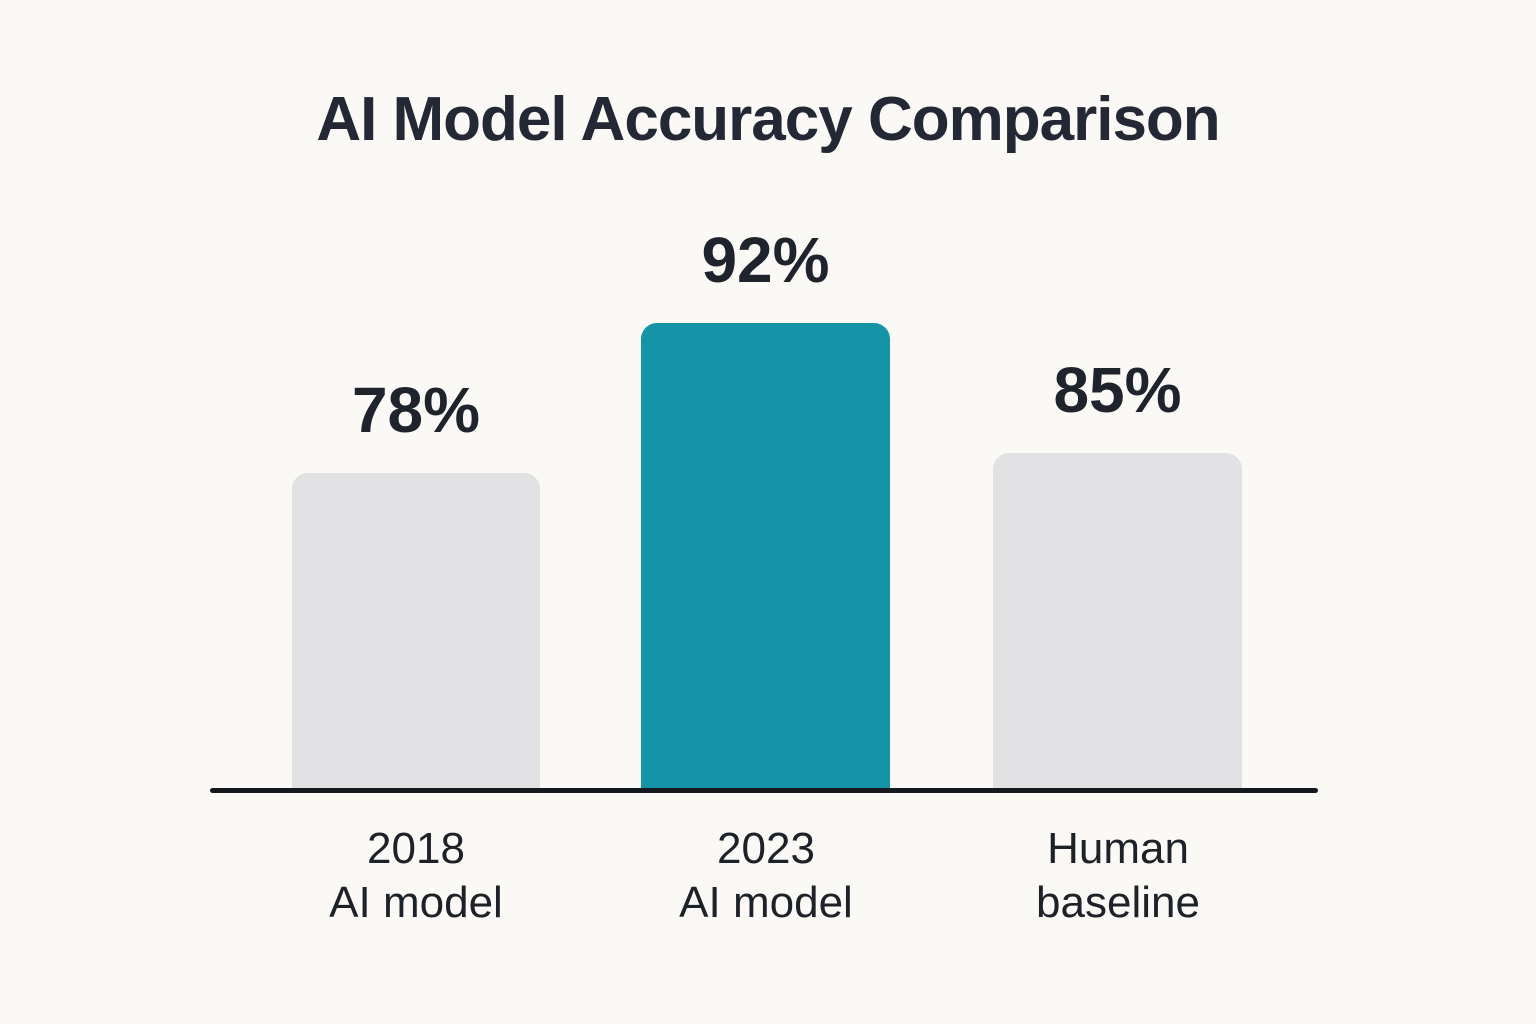 Image resolution: width=1536 pixels, height=1024 pixels. Describe the element at coordinates (765, 556) in the screenshot. I see `bar-2023-ai-model` at that location.